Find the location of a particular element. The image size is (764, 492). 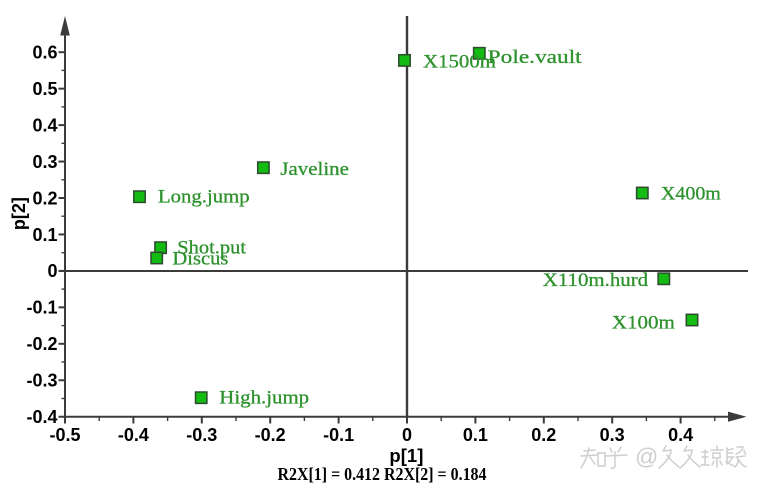

svg-text: R2X[1] = 0.412 R2X[2] = 0.184 is located at coordinates (382, 474).